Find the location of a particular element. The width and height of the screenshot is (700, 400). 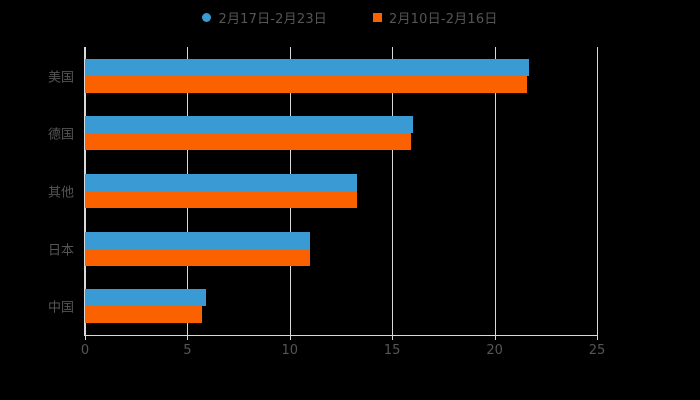

y-axis-line is located at coordinates (84, 191).